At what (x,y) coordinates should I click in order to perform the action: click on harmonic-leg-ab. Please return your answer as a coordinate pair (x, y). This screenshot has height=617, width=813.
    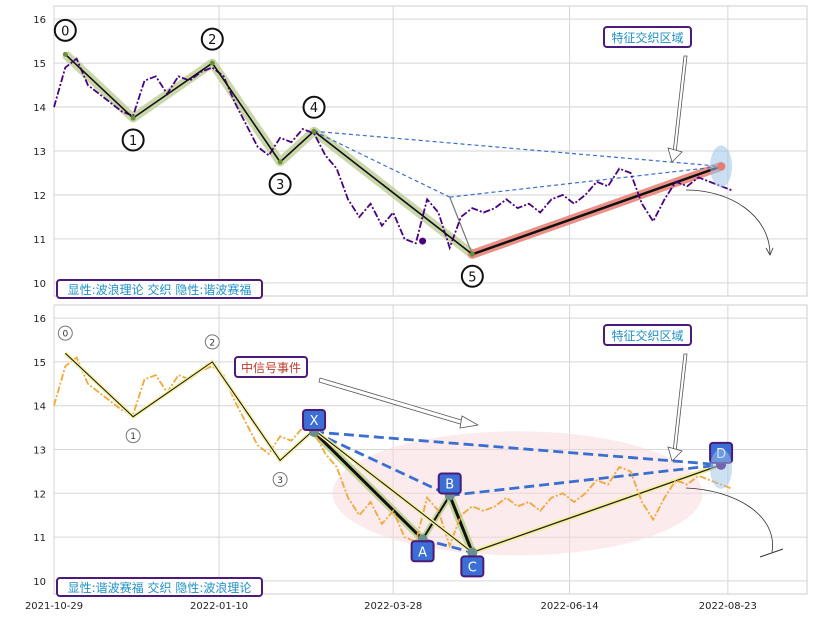
    Looking at the image, I should click on (436, 517).